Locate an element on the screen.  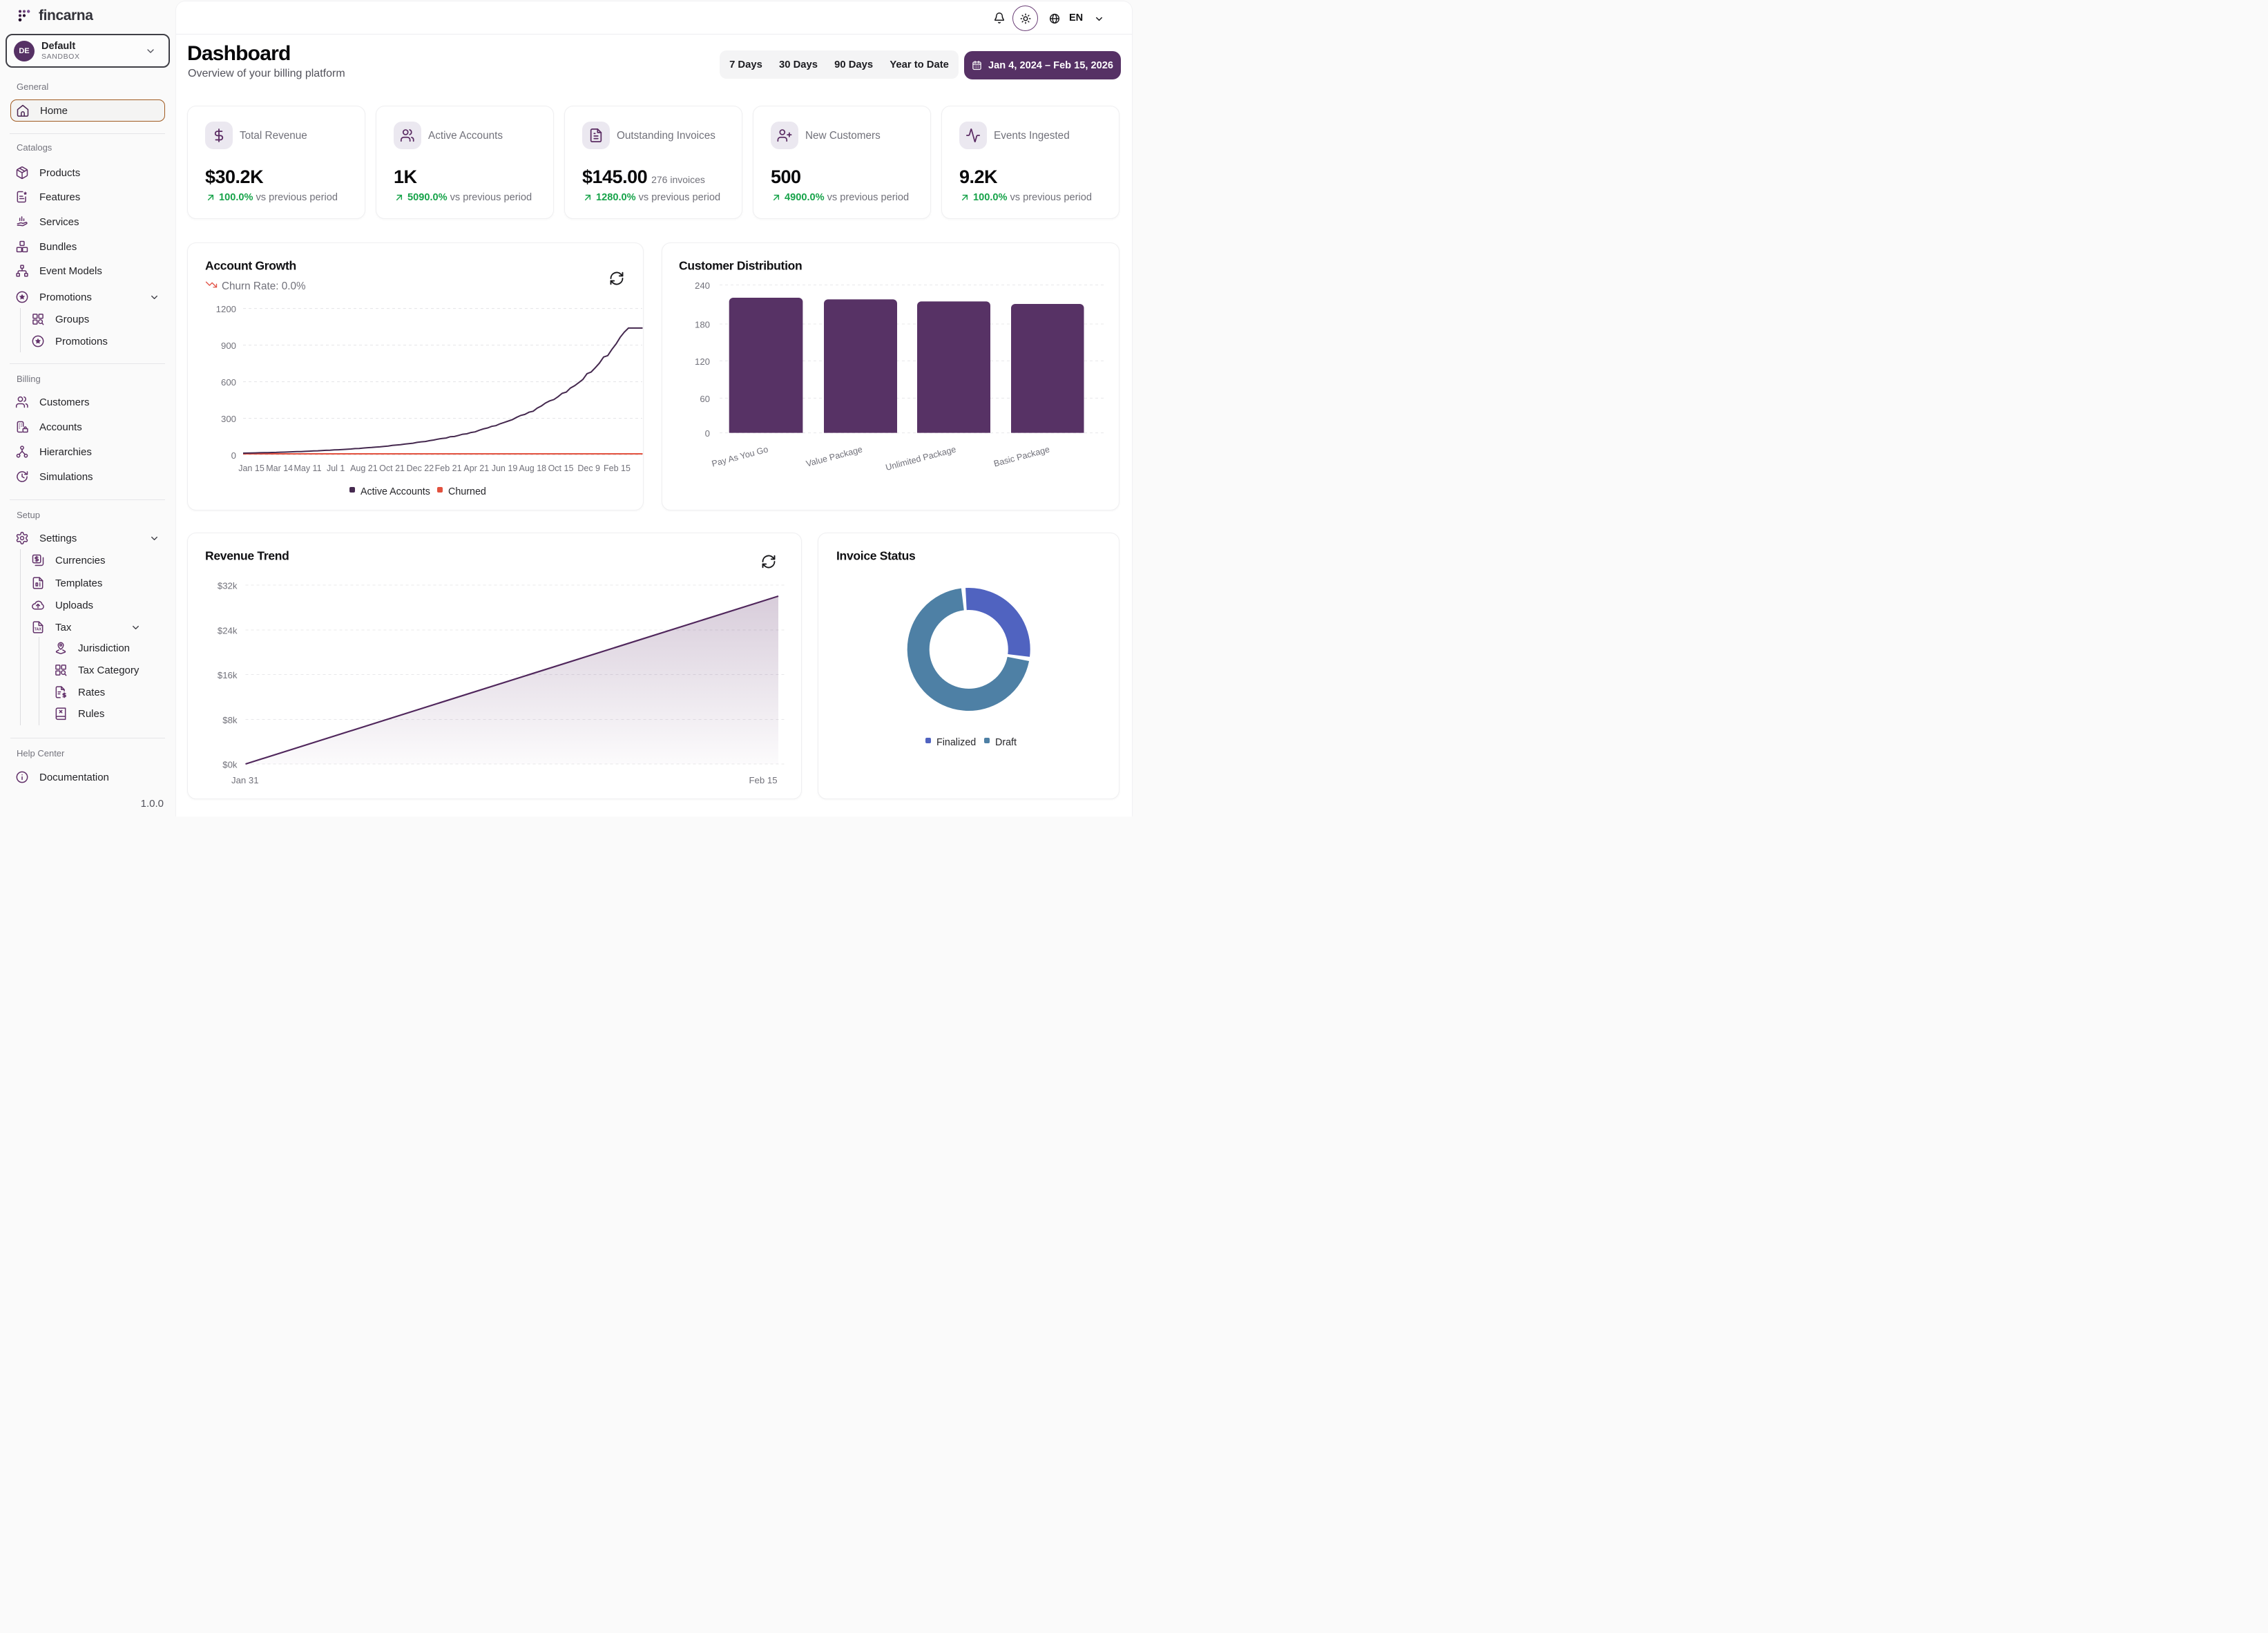
svg-text: Mar 14 is located at coordinates (279, 468).